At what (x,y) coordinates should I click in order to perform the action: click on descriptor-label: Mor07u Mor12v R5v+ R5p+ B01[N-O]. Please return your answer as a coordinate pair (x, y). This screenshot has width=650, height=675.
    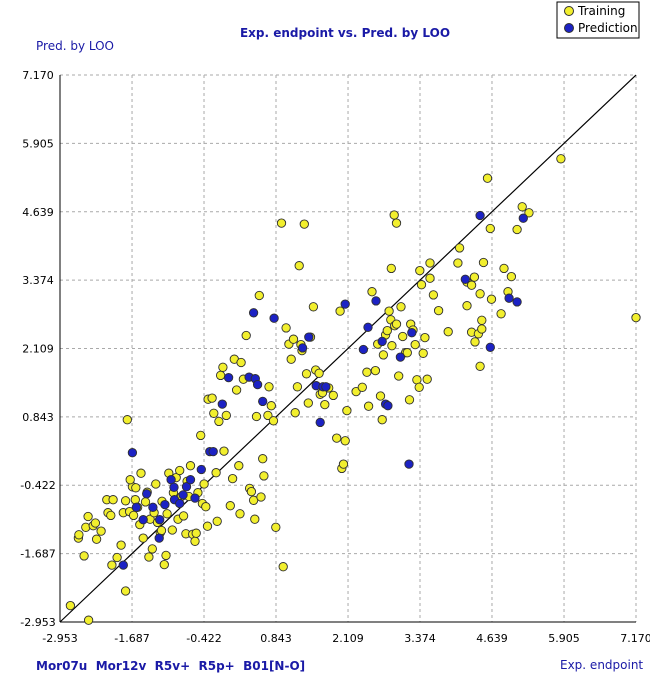
    Looking at the image, I should click on (170, 666).